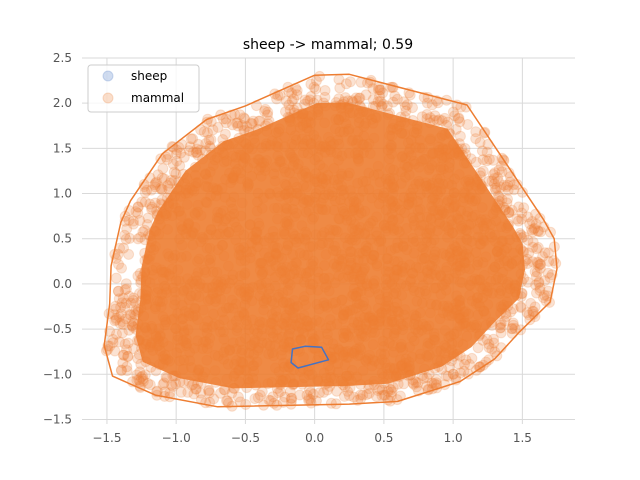 Image resolution: width=640 pixels, height=480 pixels. Describe the element at coordinates (108, 76) in the screenshot. I see `legend-marker-sheep` at that location.